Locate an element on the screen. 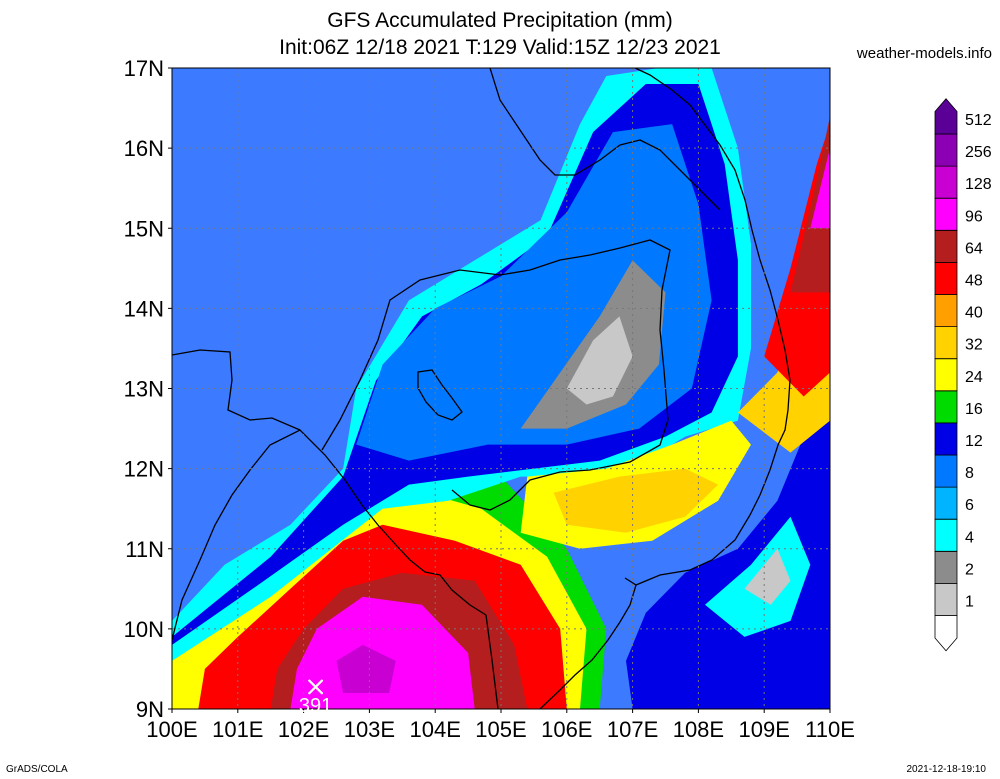 The image size is (1000, 779). legend-level-label: 48 is located at coordinates (974, 281).